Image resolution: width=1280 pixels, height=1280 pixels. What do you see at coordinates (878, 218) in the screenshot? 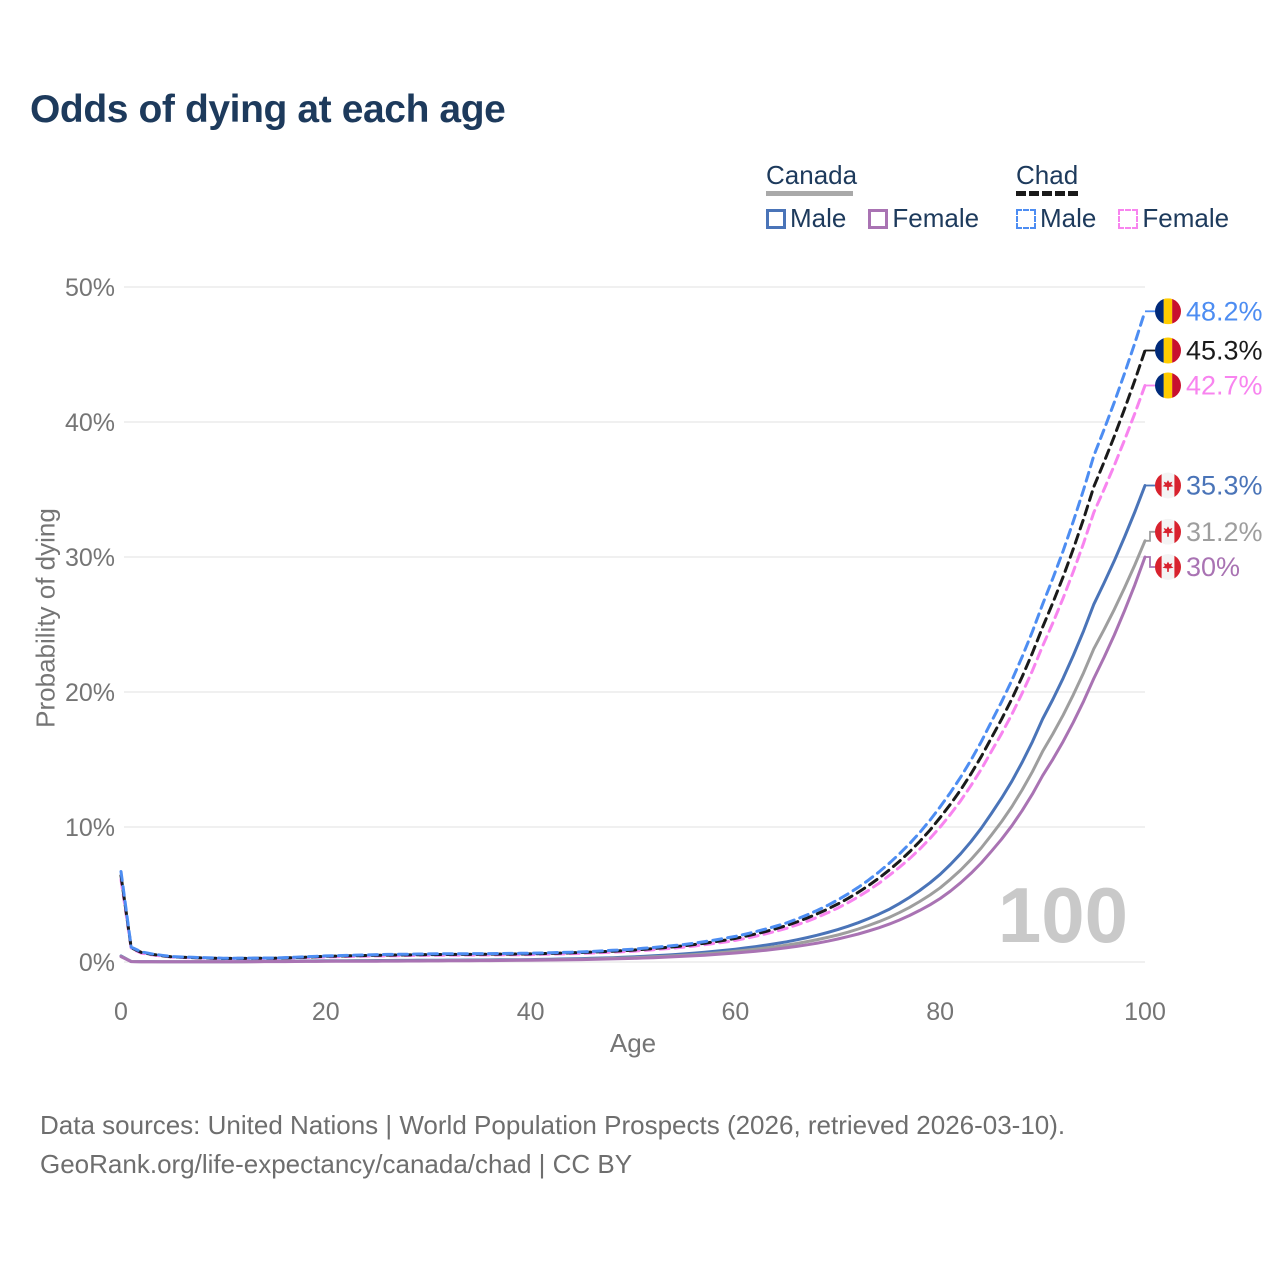
I see `canada-female-swatch-icon` at bounding box center [878, 218].